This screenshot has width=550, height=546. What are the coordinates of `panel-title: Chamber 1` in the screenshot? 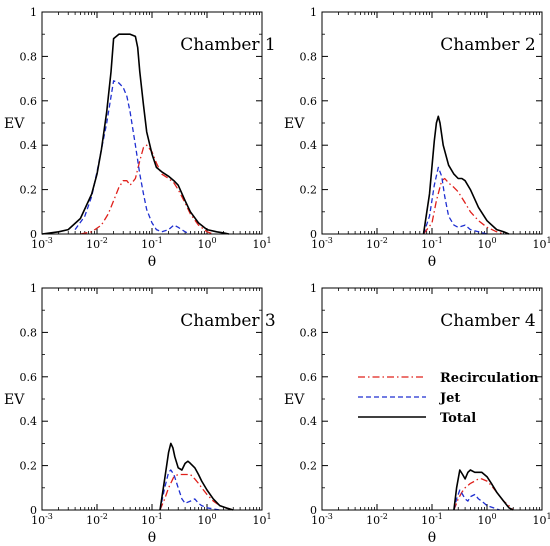 It's located at (228, 45).